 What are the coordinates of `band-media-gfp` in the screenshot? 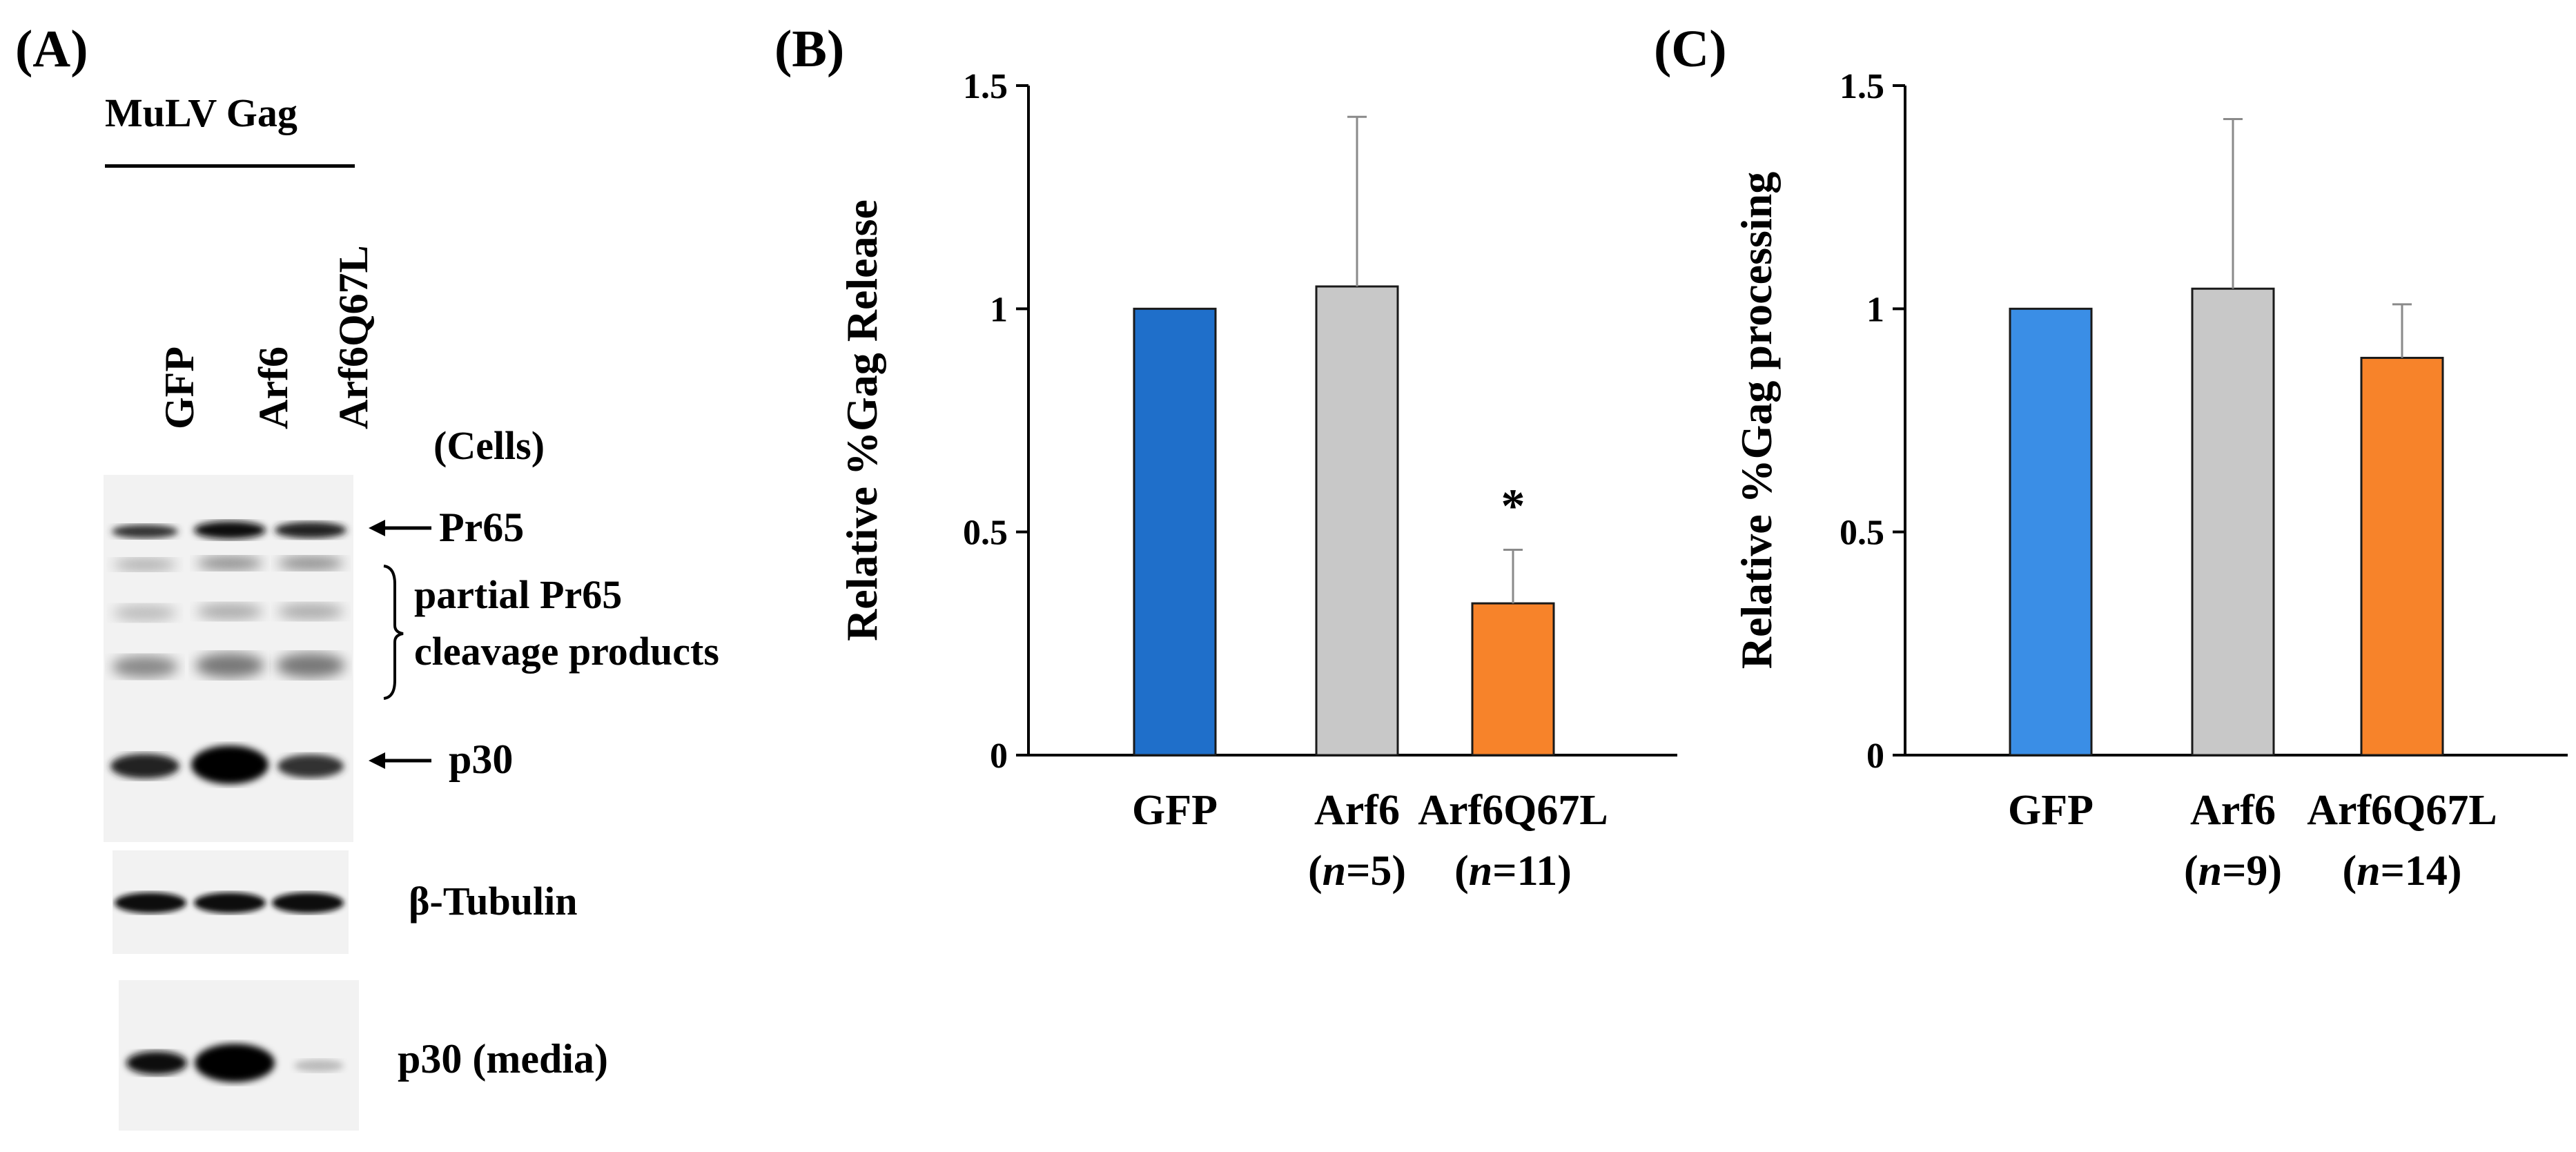 It's located at (156, 1063).